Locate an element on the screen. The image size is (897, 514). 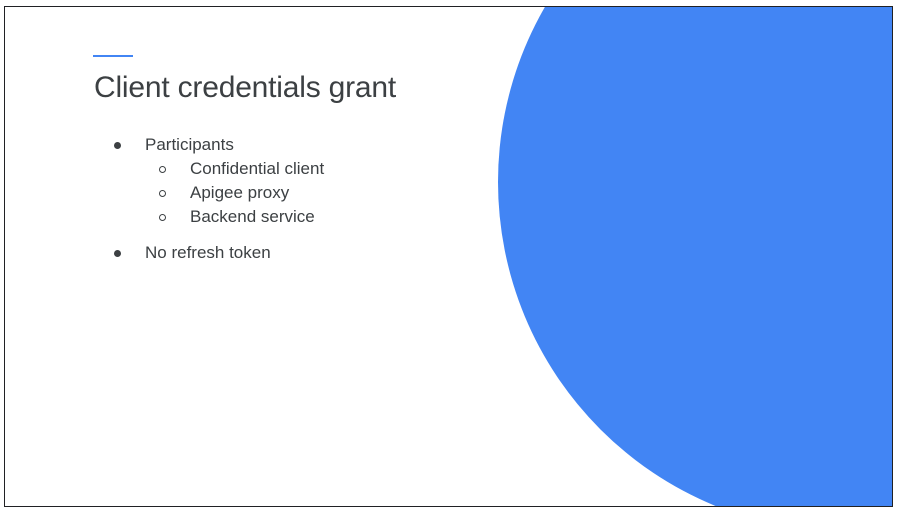
title-accent-line is located at coordinates (113, 56).